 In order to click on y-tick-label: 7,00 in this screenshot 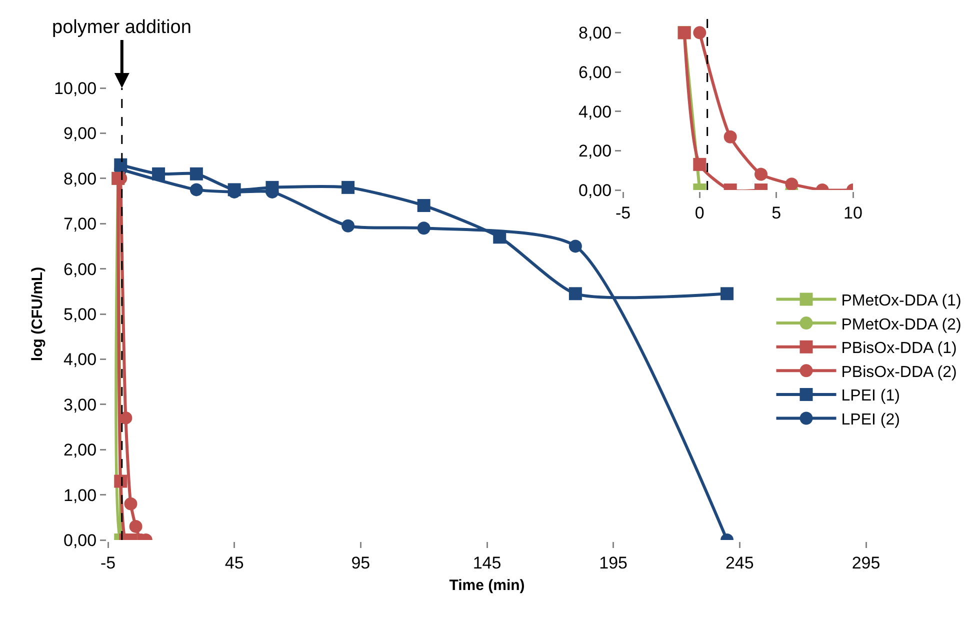, I will do `click(80, 224)`.